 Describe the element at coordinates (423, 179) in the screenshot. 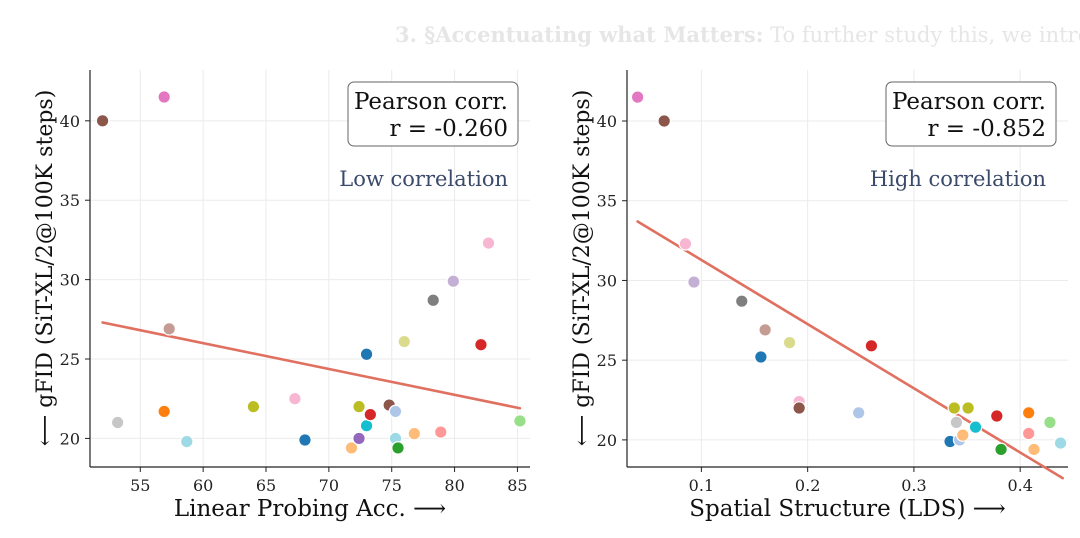

I see `correlation-annotation: Low correlation` at that location.